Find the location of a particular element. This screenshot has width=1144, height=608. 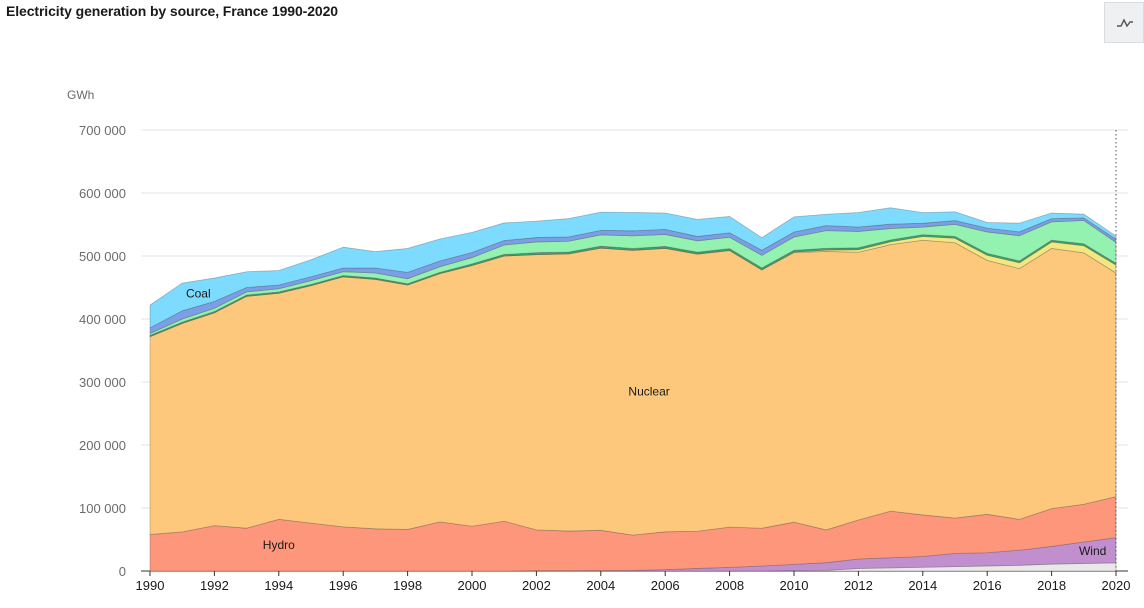

y-tick-label: 600 000 is located at coordinates (102, 193).